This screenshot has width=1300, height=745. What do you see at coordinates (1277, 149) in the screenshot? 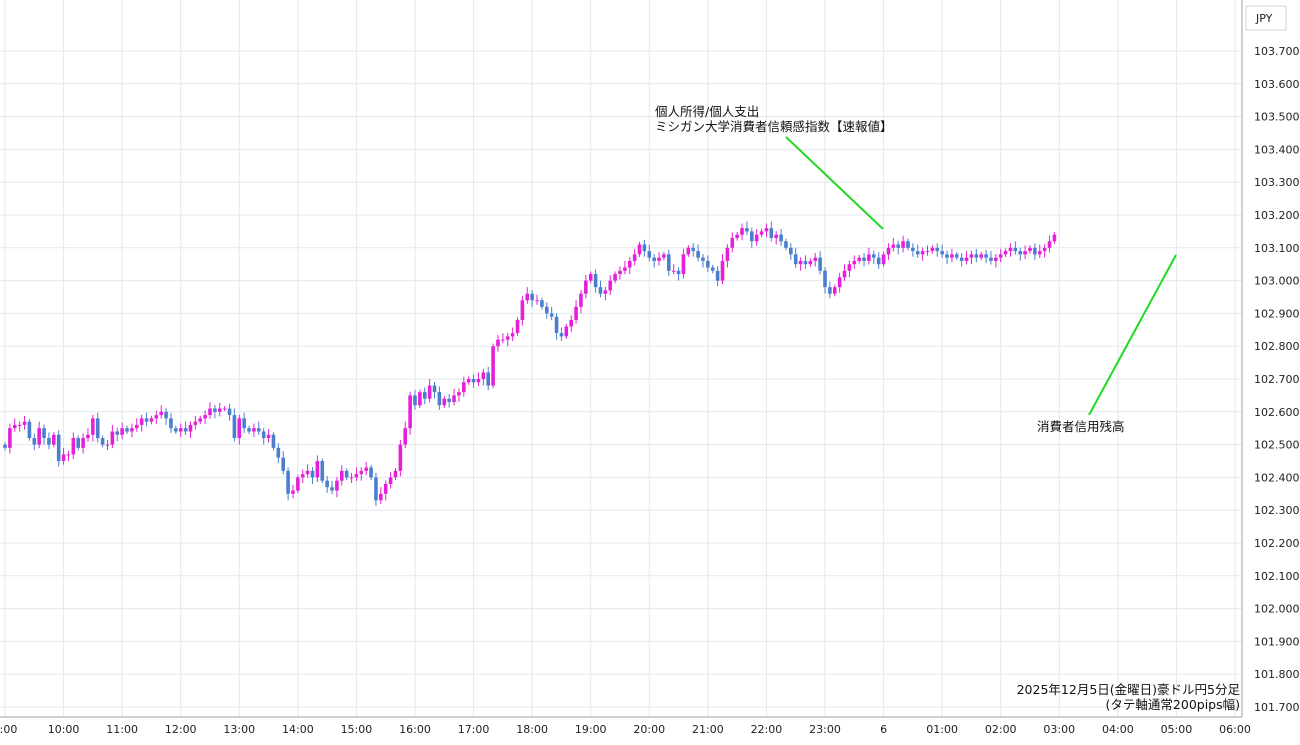
I see `y-tick-label: 103.400` at bounding box center [1277, 149].